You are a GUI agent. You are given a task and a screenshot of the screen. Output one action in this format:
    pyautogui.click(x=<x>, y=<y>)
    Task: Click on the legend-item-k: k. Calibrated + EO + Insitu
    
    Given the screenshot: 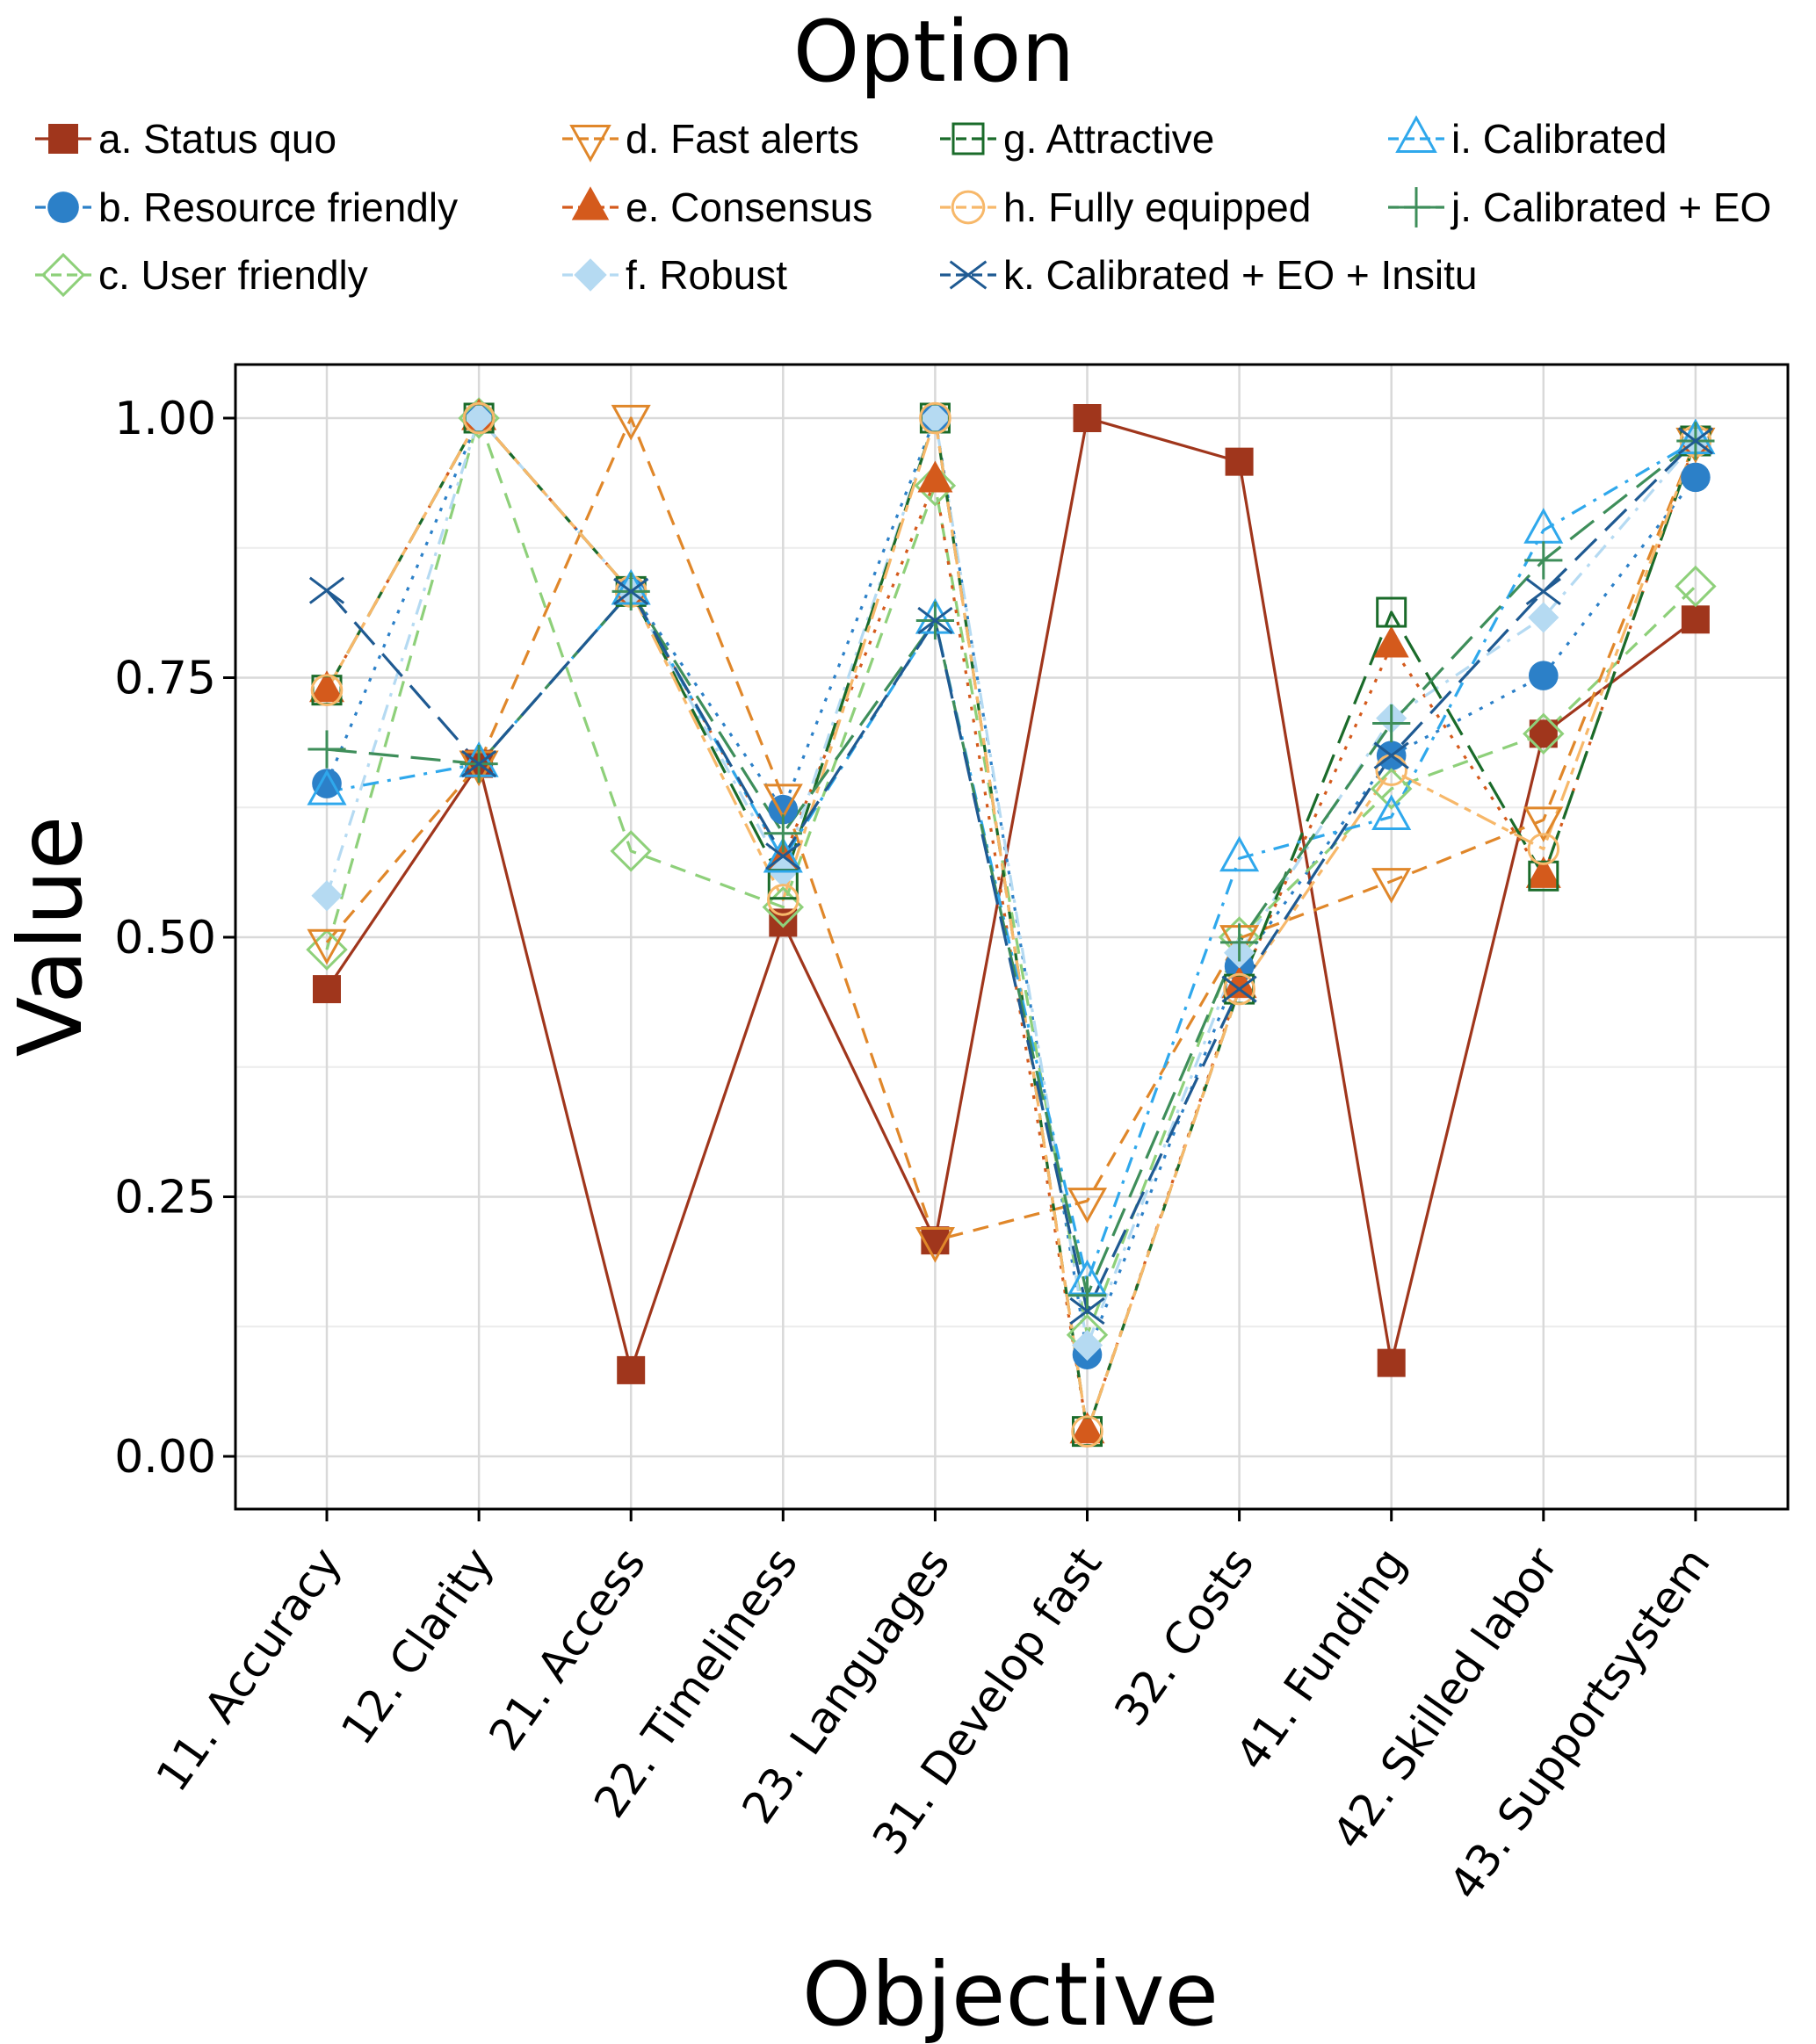 What is the action you would take?
    pyautogui.click(x=1209, y=275)
    